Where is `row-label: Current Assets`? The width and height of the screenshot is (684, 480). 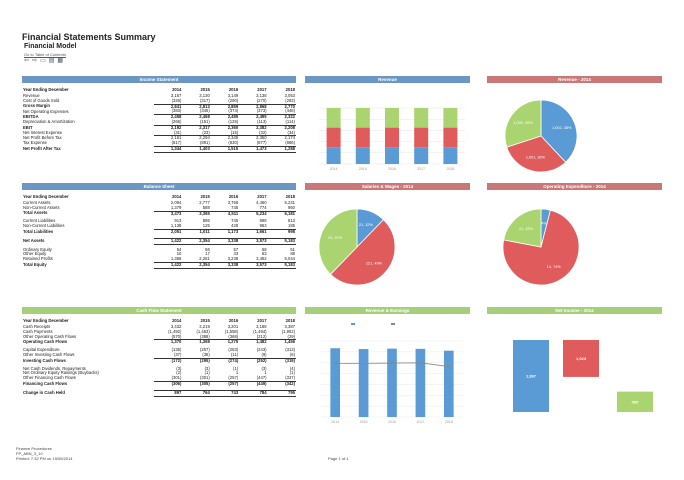 row-label: Current Assets is located at coordinates (37, 202).